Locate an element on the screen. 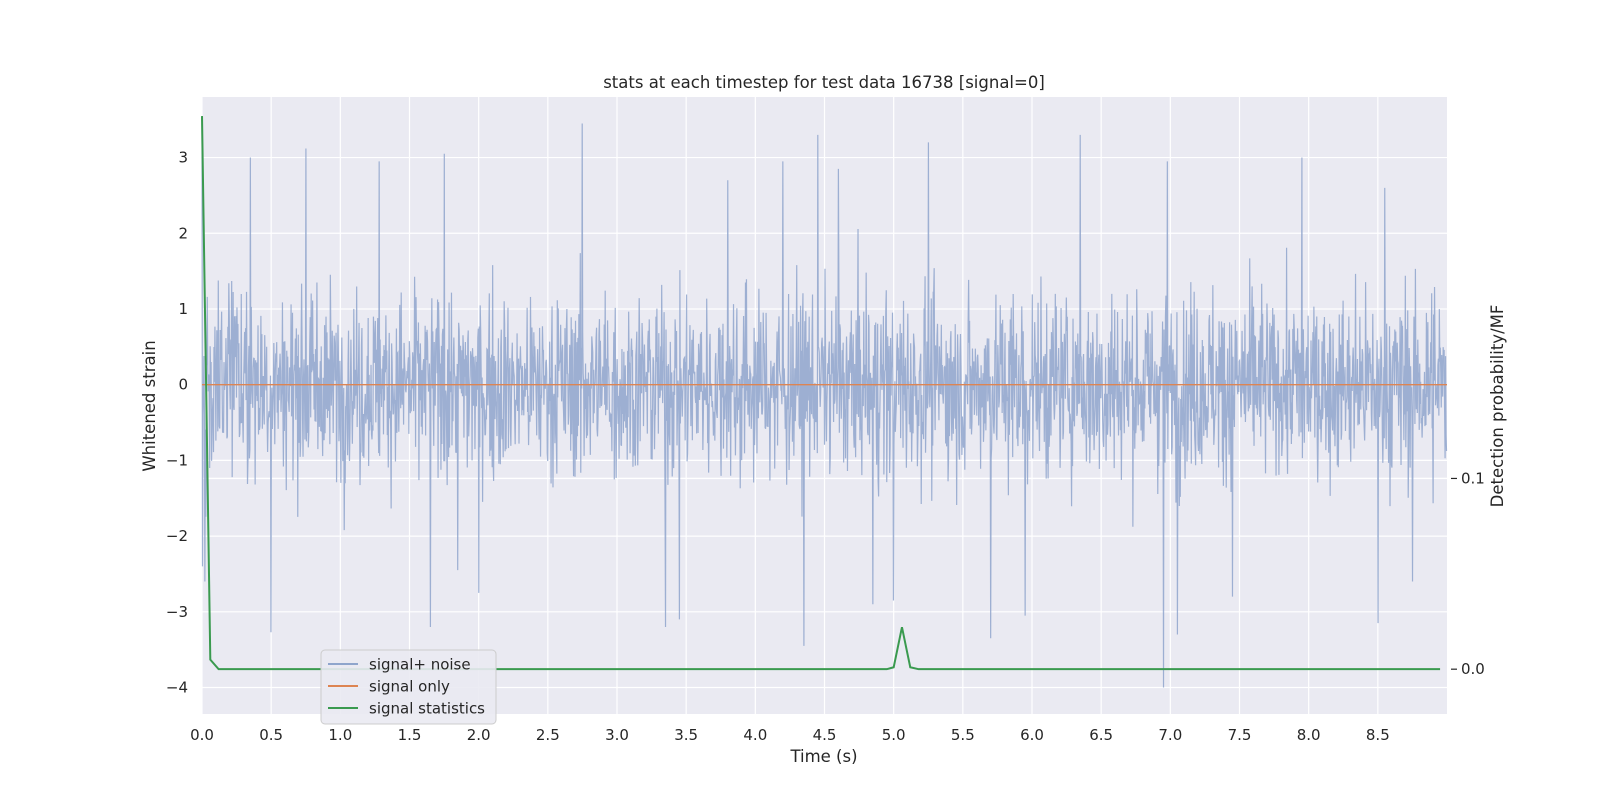 This screenshot has width=1600, height=800. x-tick-label: 0.5 is located at coordinates (271, 735).